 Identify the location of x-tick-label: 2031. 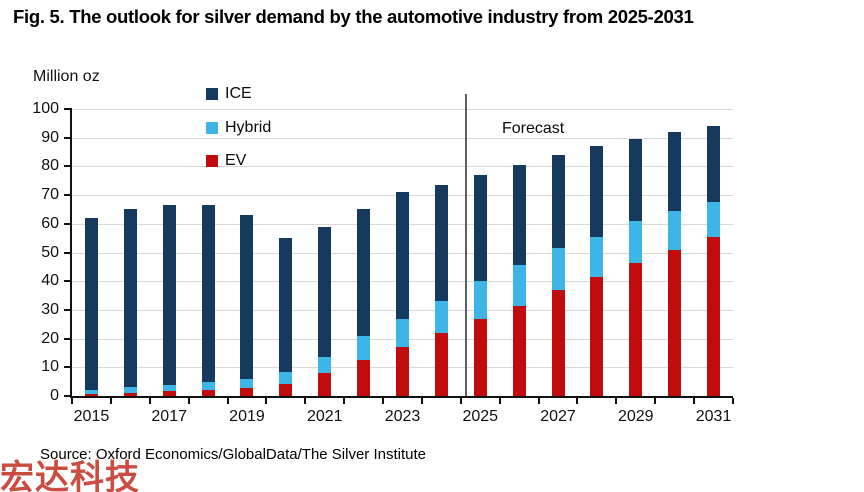
(713, 416).